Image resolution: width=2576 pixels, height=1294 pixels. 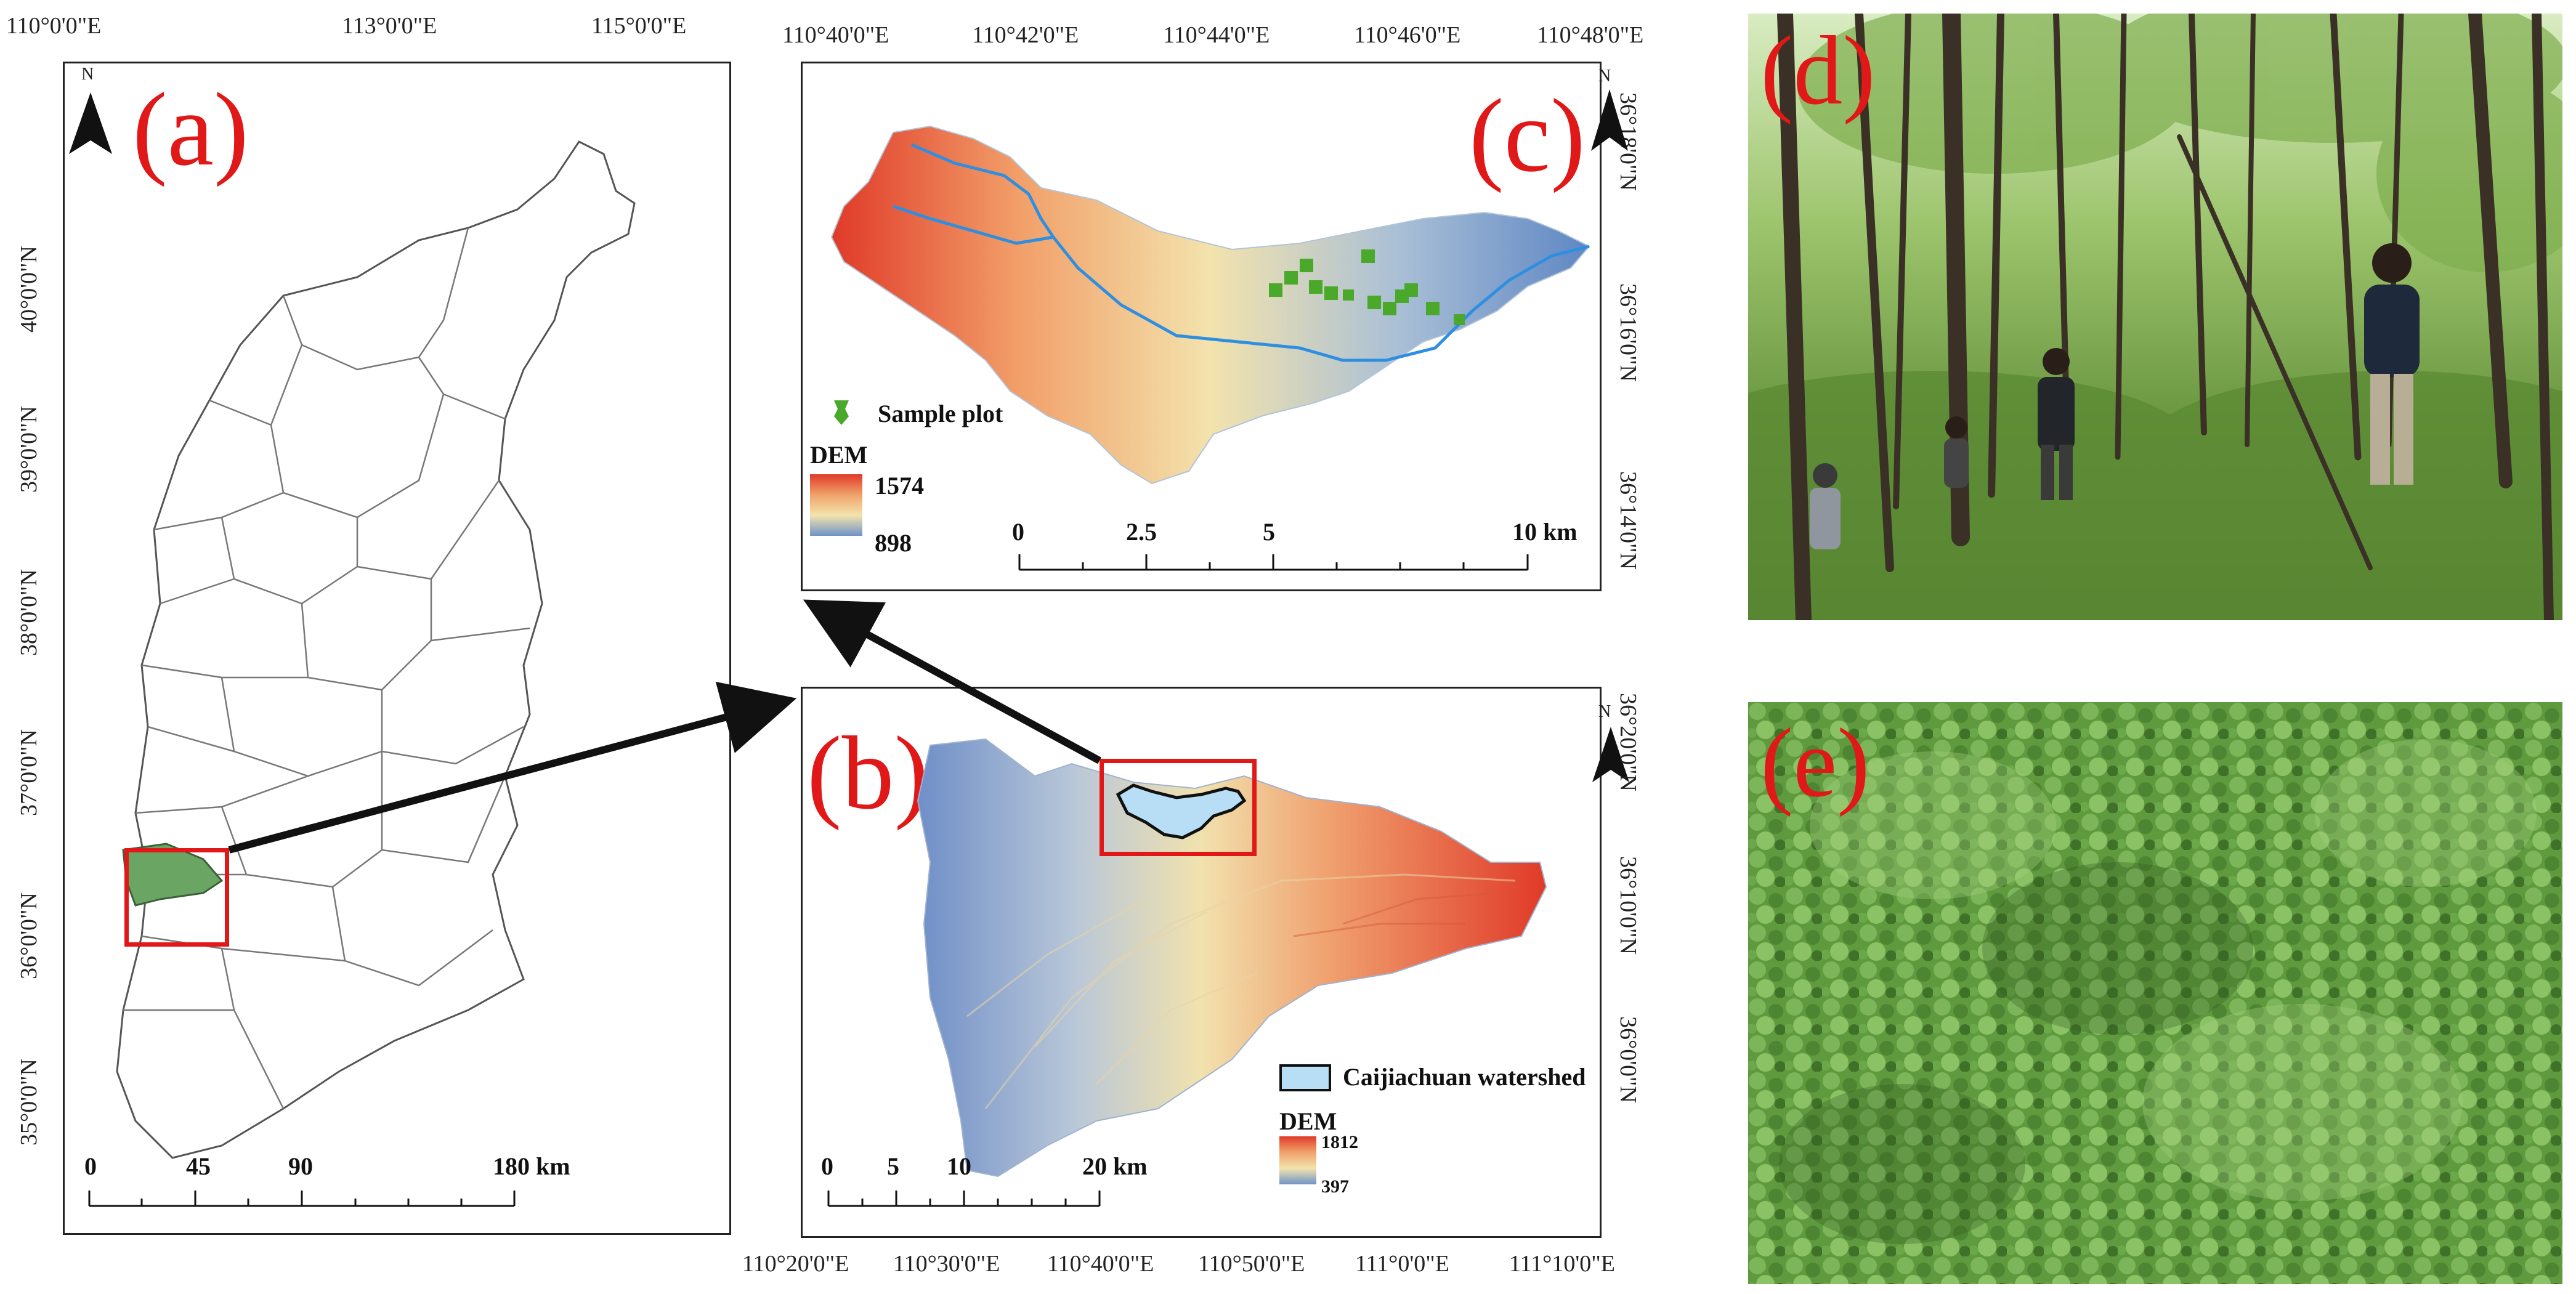 What do you see at coordinates (899, 485) in the screenshot?
I see `panel-c-legend-dem-max: 1574` at bounding box center [899, 485].